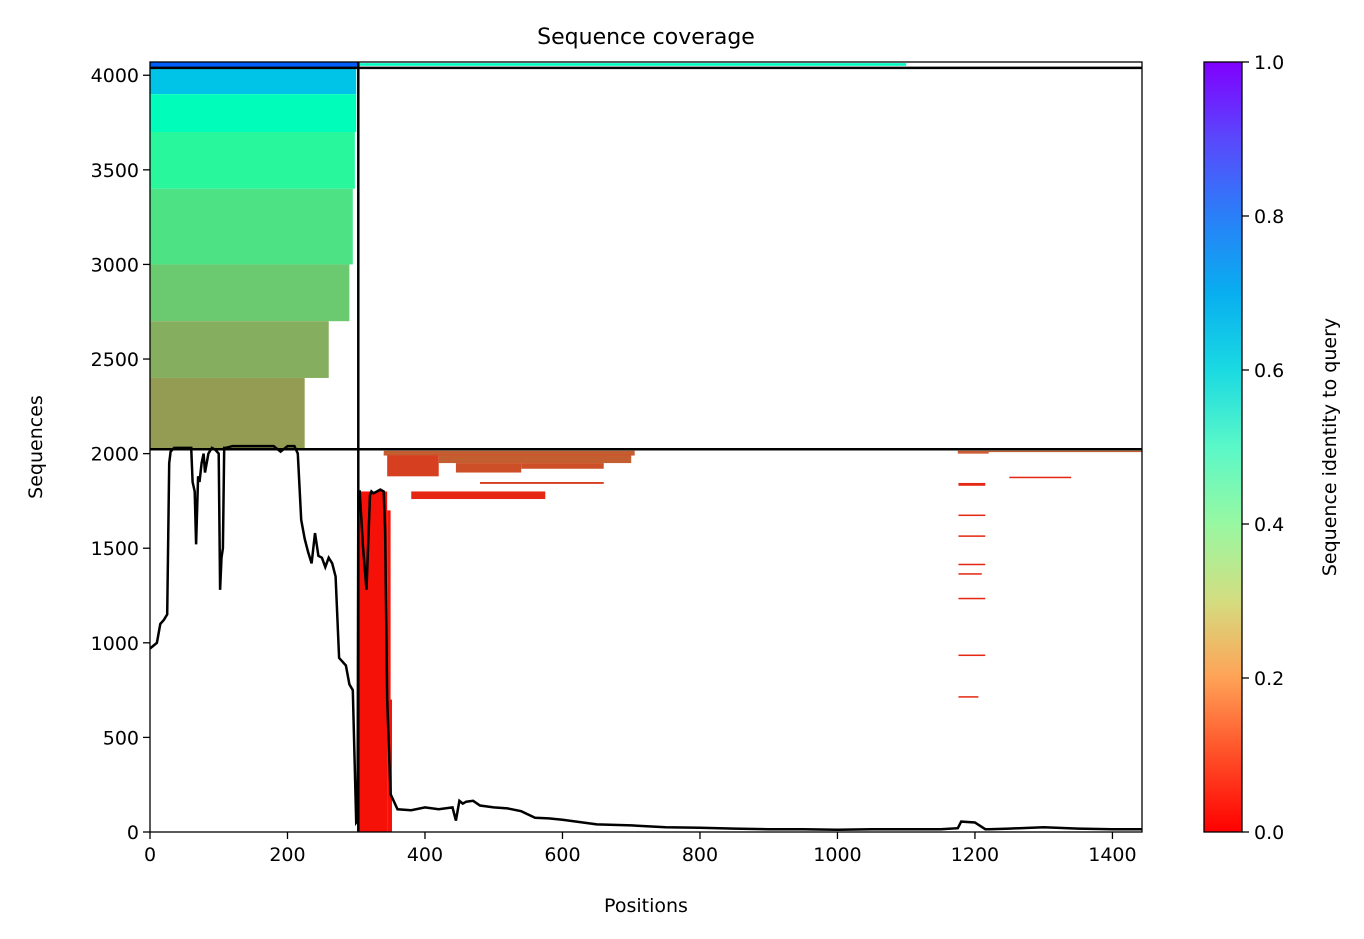 This screenshot has width=1364, height=939. I want to click on y-tick-label: 1500, so click(115, 549).